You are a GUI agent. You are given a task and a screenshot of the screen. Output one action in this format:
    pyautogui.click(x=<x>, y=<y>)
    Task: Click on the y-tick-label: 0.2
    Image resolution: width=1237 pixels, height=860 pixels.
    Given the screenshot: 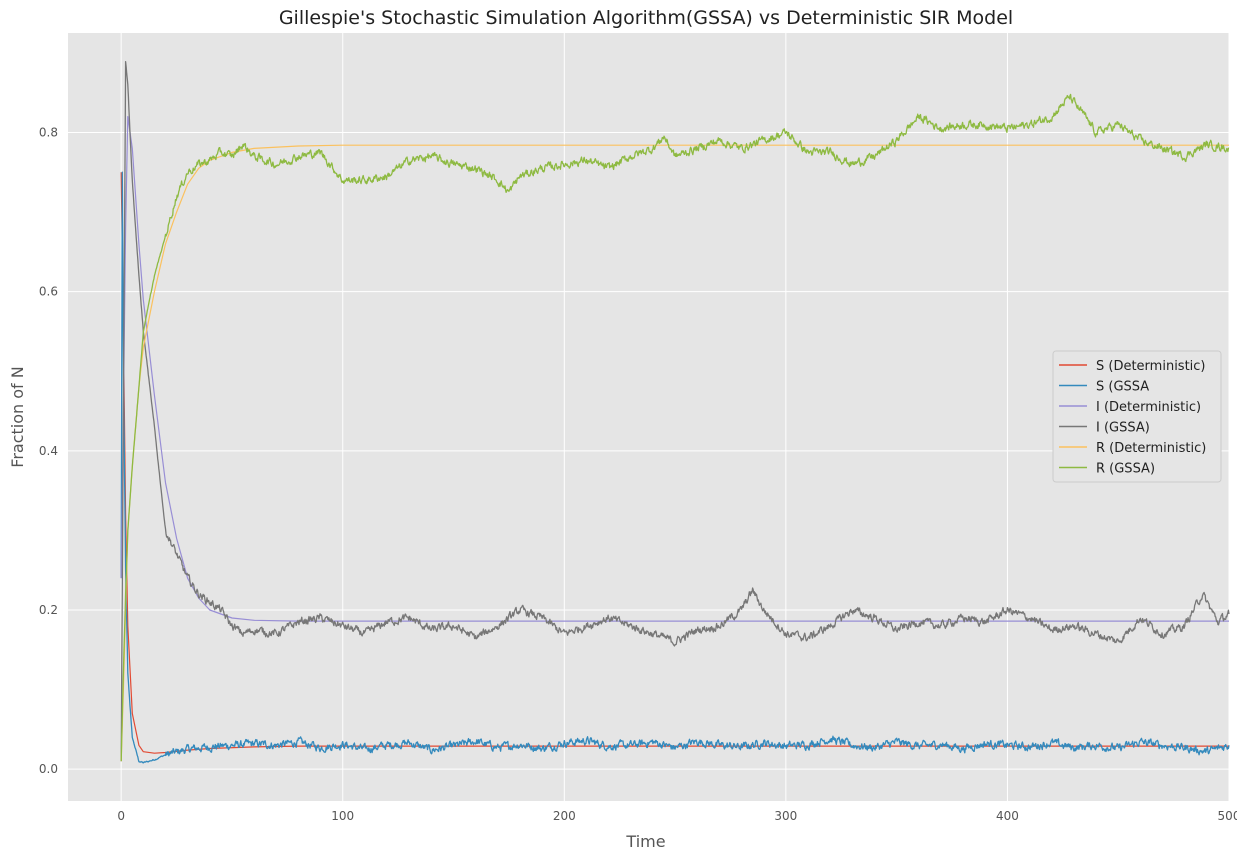 What is the action you would take?
    pyautogui.click(x=48, y=610)
    